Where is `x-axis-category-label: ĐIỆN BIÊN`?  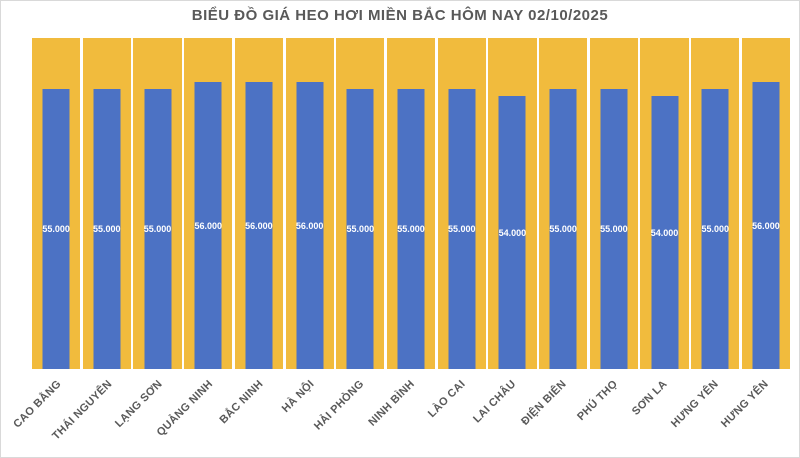
x-axis-category-label: ĐIỆN BIÊN is located at coordinates (544, 403).